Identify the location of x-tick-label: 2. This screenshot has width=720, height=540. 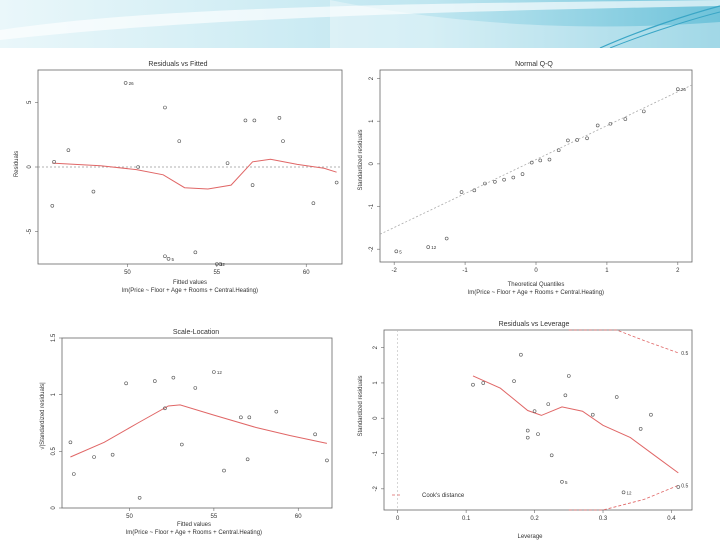
(678, 271).